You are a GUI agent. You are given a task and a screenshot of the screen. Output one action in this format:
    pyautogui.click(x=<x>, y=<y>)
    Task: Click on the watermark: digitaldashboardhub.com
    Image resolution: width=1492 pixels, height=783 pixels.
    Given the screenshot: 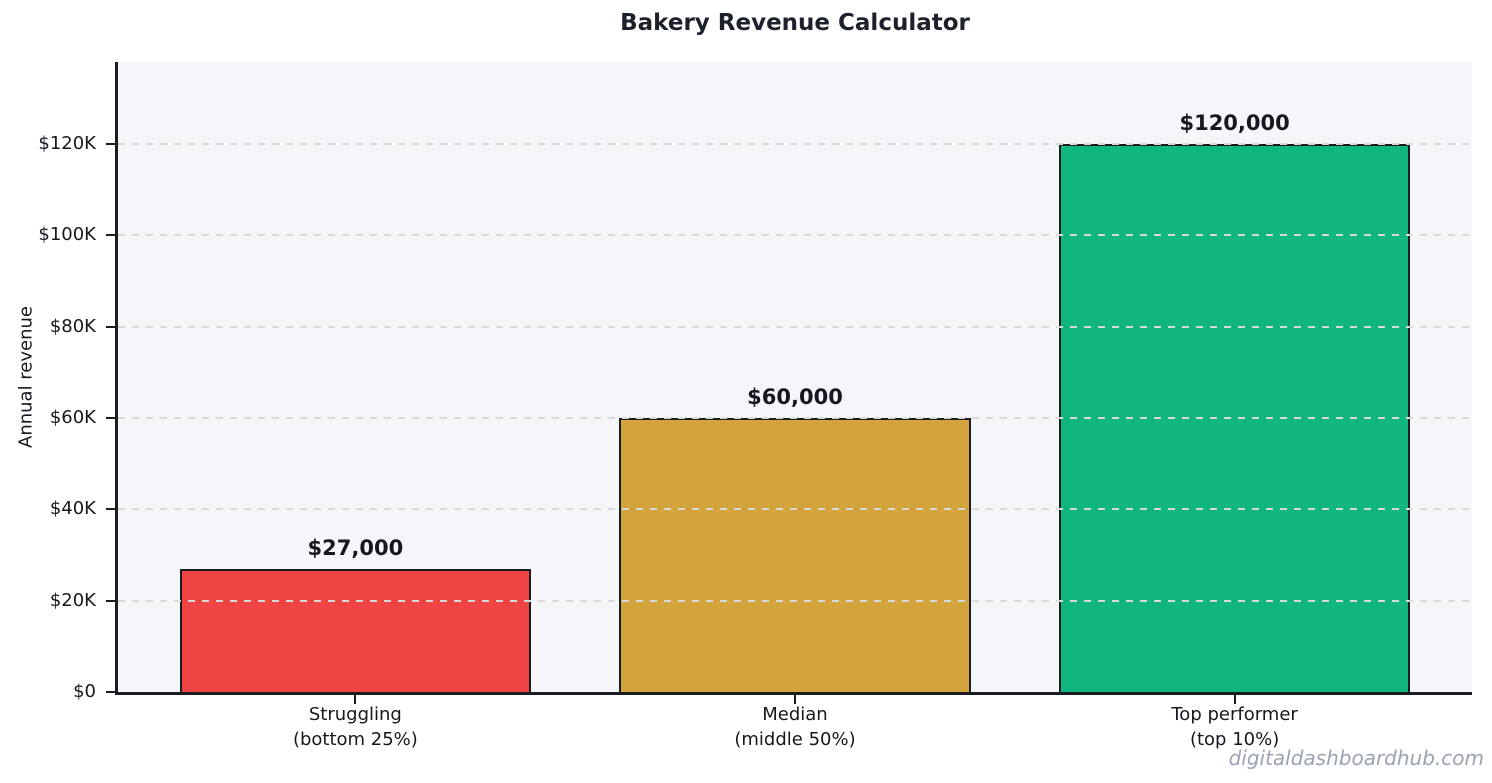 What is the action you would take?
    pyautogui.click(x=1356, y=758)
    